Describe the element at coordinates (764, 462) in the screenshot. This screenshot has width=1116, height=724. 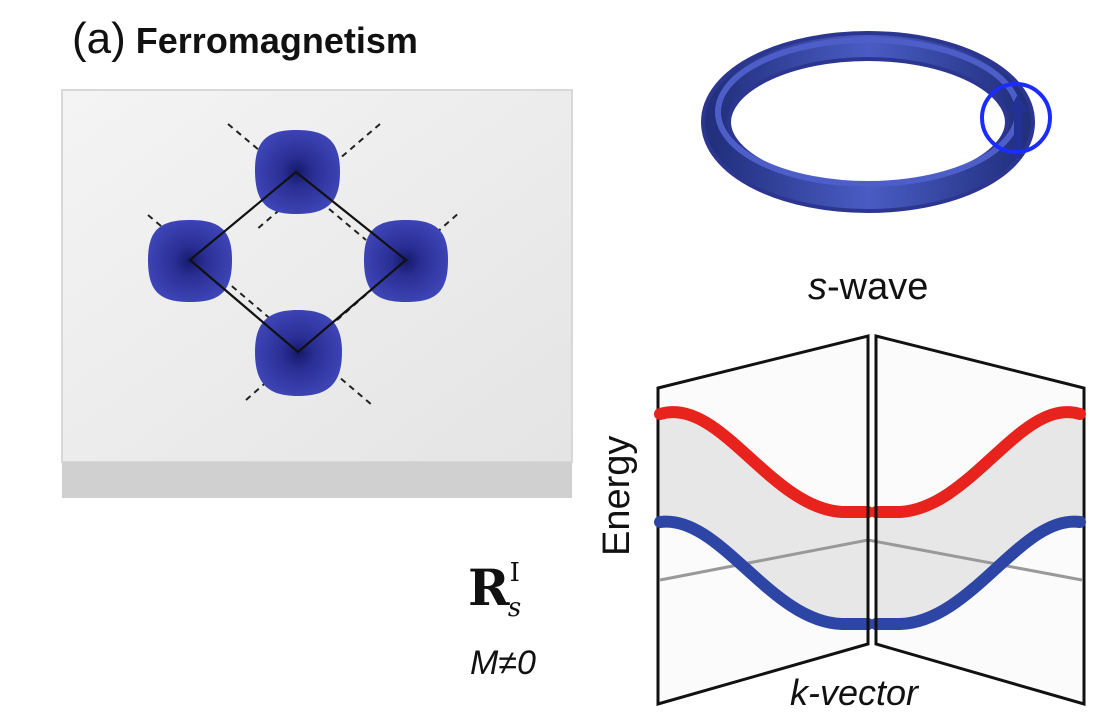
I see `upper-band-left` at that location.